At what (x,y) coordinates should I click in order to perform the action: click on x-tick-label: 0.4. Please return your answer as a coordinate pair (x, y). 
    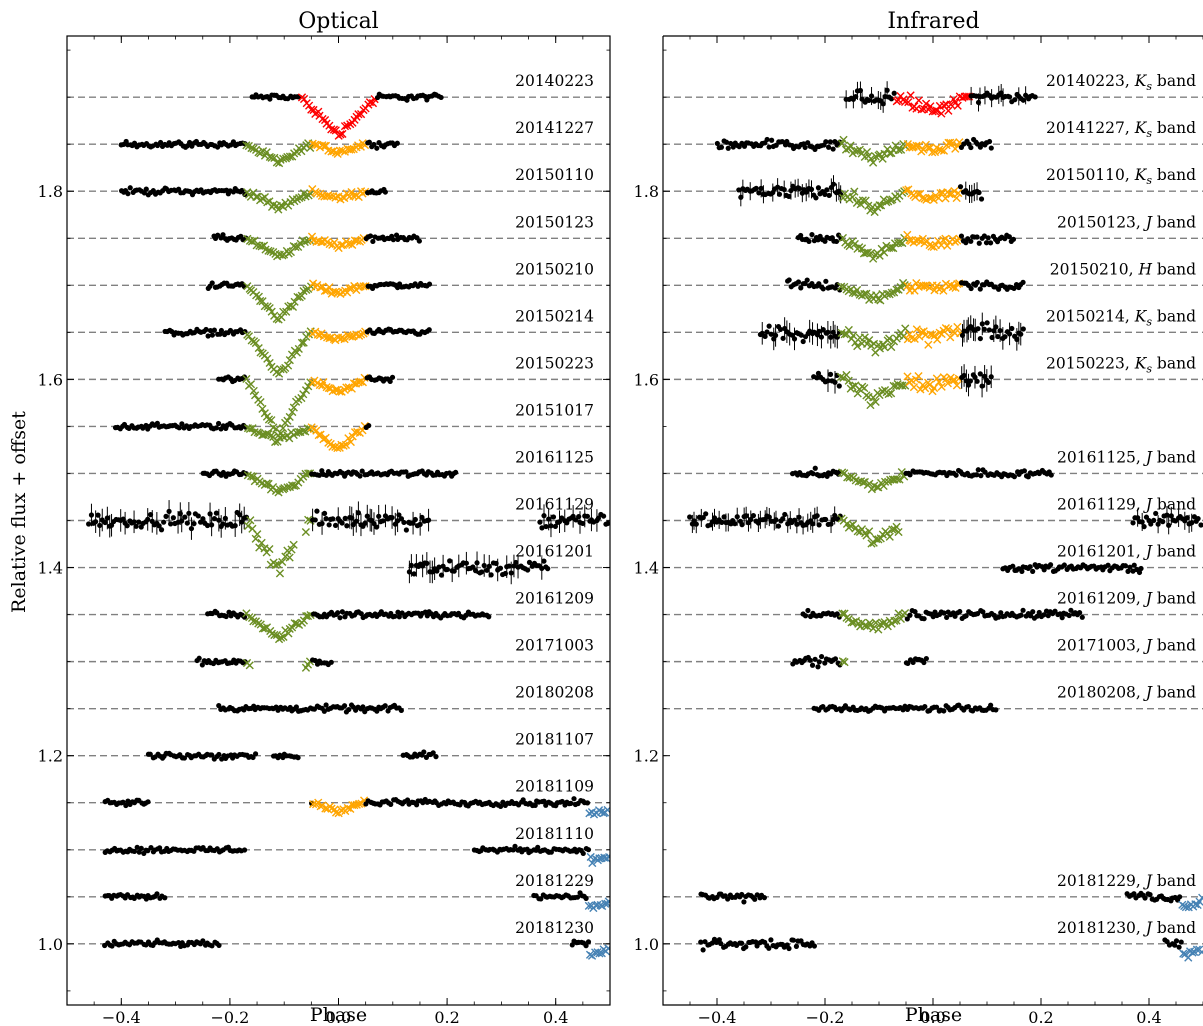
    Looking at the image, I should click on (1148, 1017).